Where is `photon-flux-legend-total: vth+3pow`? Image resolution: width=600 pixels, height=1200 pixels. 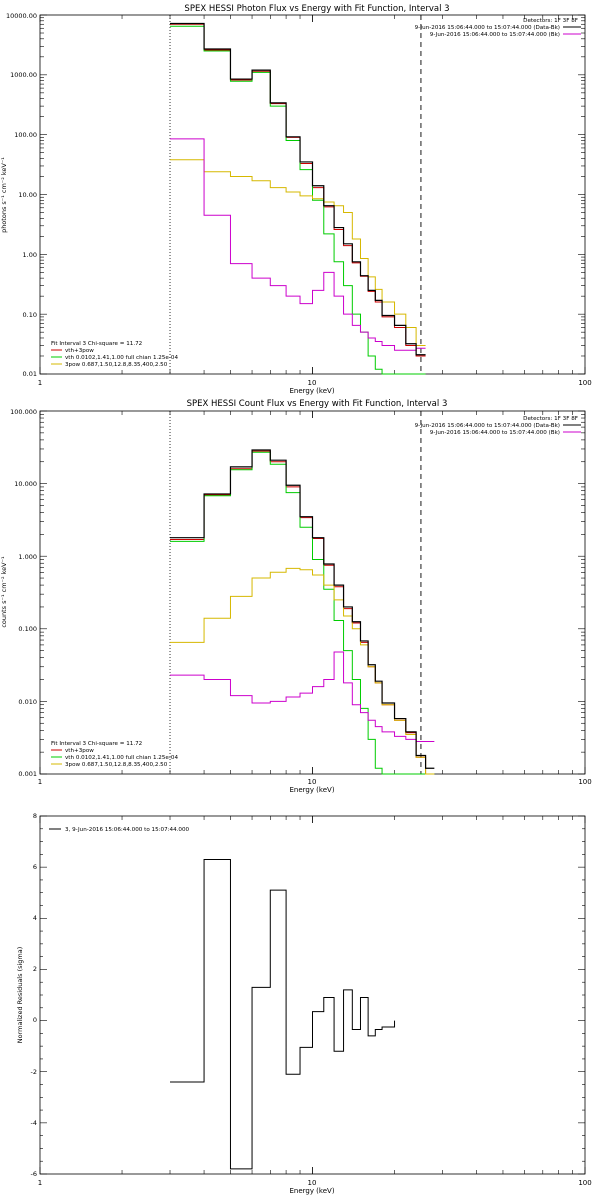 photon-flux-legend-total: vth+3pow is located at coordinates (79, 351).